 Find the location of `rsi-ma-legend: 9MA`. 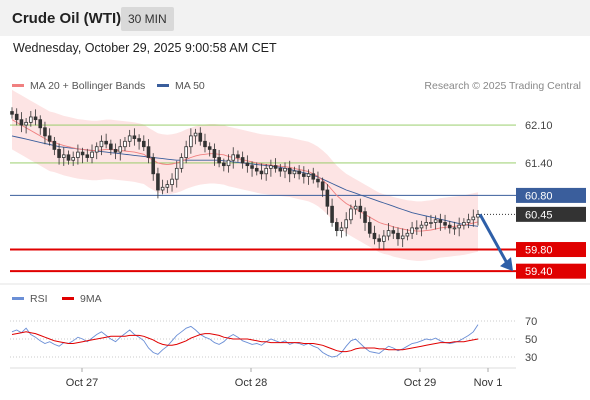

rsi-ma-legend: 9MA is located at coordinates (82, 299).